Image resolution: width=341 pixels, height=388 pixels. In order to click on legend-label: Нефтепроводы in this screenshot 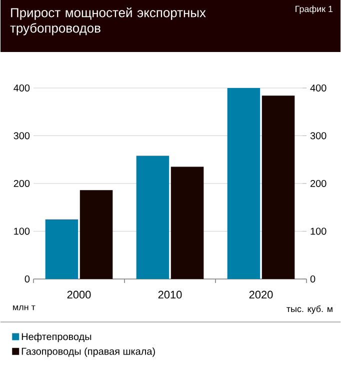, I will do `click(57, 337)`.